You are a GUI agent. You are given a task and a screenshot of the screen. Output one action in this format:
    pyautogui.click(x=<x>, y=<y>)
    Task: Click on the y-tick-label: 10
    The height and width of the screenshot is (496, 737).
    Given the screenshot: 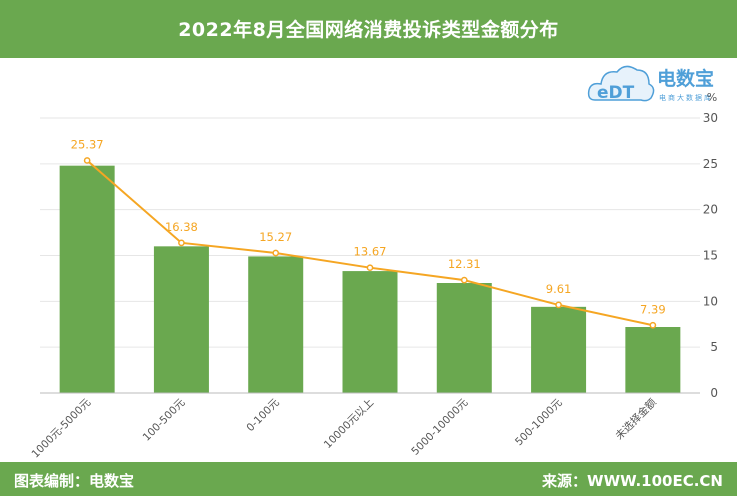 What is the action you would take?
    pyautogui.click(x=710, y=301)
    